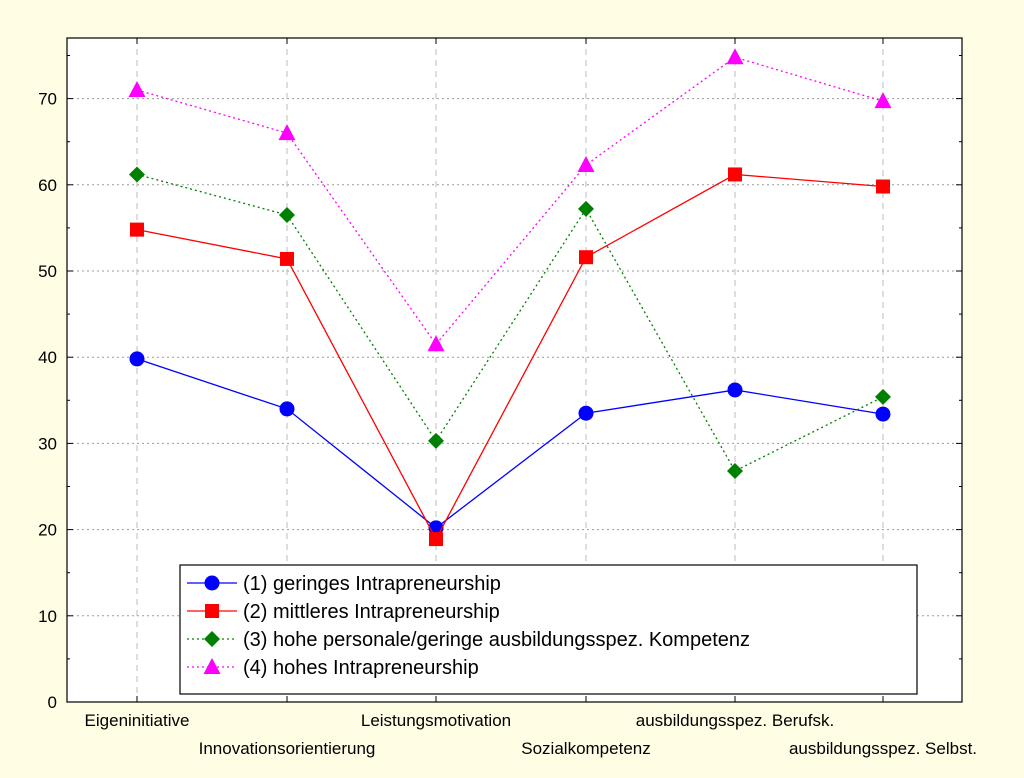  I want to click on legend-box, so click(548, 629).